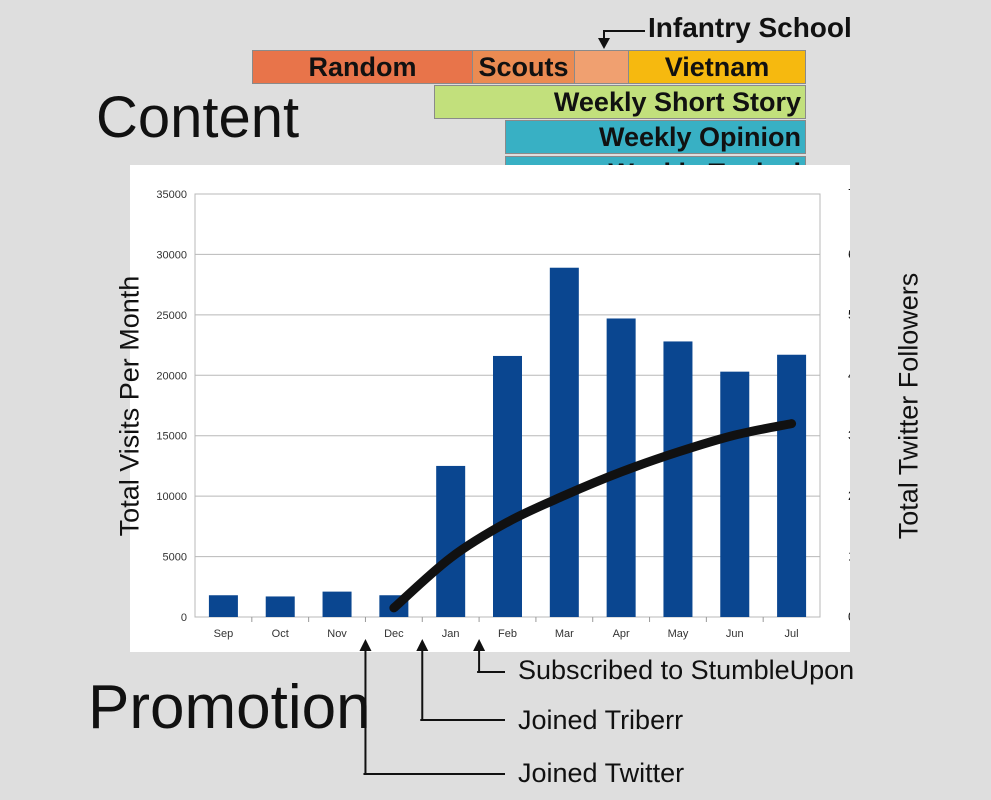 The image size is (991, 800). What do you see at coordinates (507, 486) in the screenshot?
I see `bar-feb` at bounding box center [507, 486].